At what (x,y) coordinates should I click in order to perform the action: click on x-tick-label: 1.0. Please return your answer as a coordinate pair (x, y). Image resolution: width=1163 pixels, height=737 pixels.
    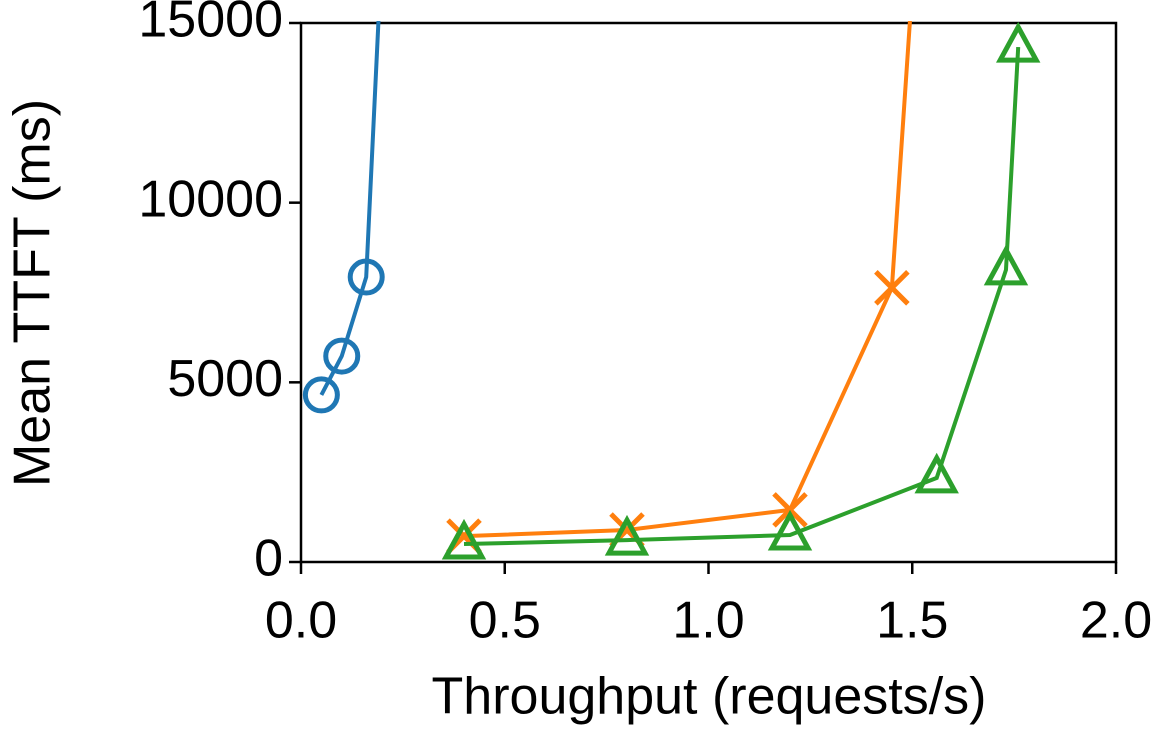
    Looking at the image, I should click on (708, 621).